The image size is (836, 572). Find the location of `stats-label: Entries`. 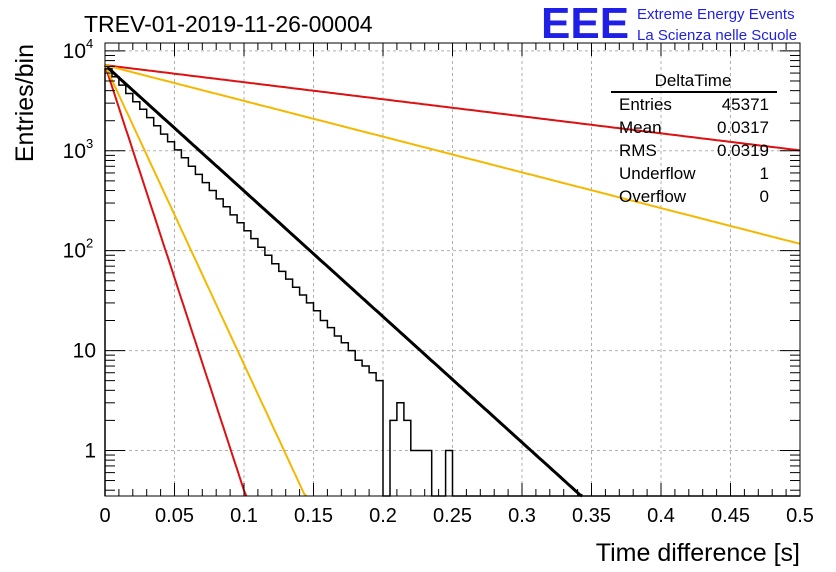

stats-label: Entries is located at coordinates (645, 104).